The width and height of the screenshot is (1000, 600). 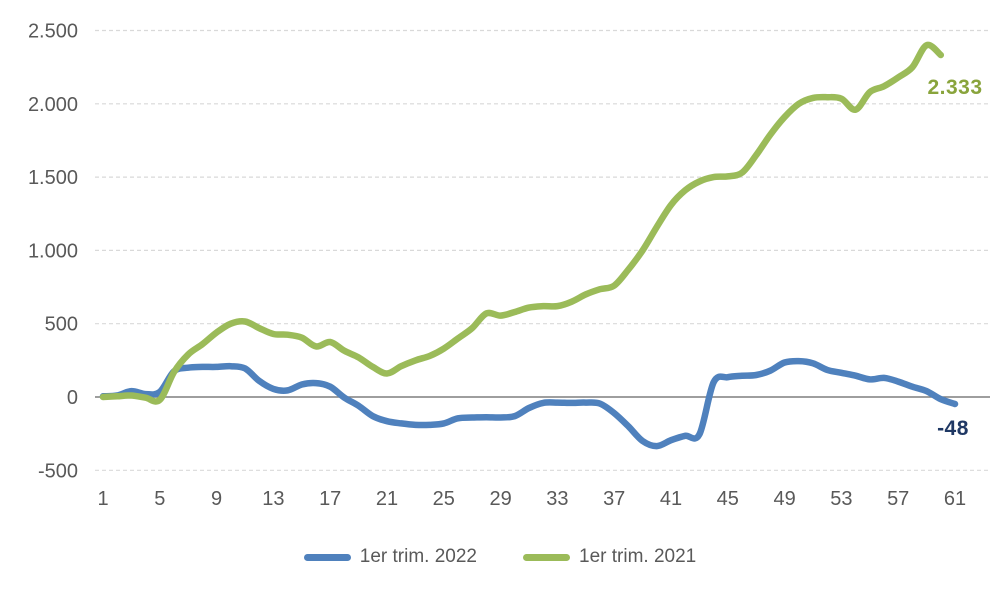 I want to click on legend-item-2022: 1er trim. 2022, so click(x=390, y=557).